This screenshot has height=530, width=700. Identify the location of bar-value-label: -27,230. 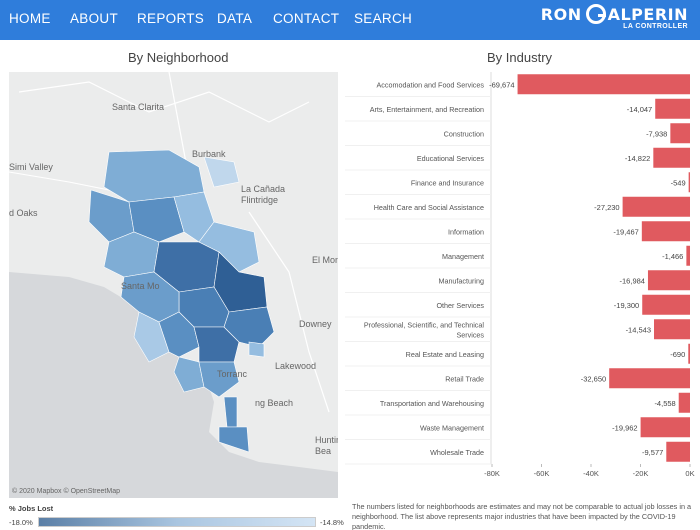
(606, 207).